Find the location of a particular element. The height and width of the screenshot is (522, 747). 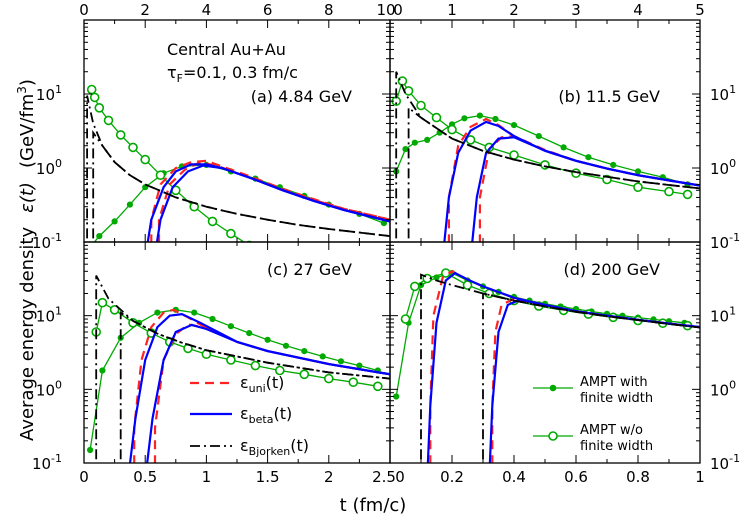

legend-ampt-finite-label-2: finite width is located at coordinates (616, 398).